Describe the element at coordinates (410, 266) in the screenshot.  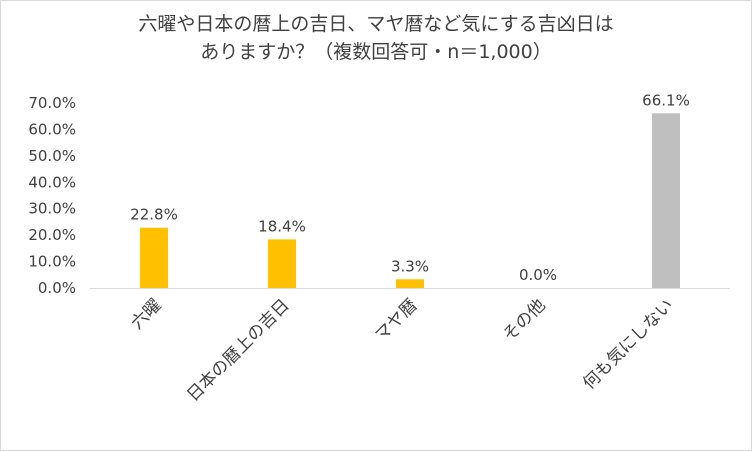
I see `data-label: 3.3%` at that location.